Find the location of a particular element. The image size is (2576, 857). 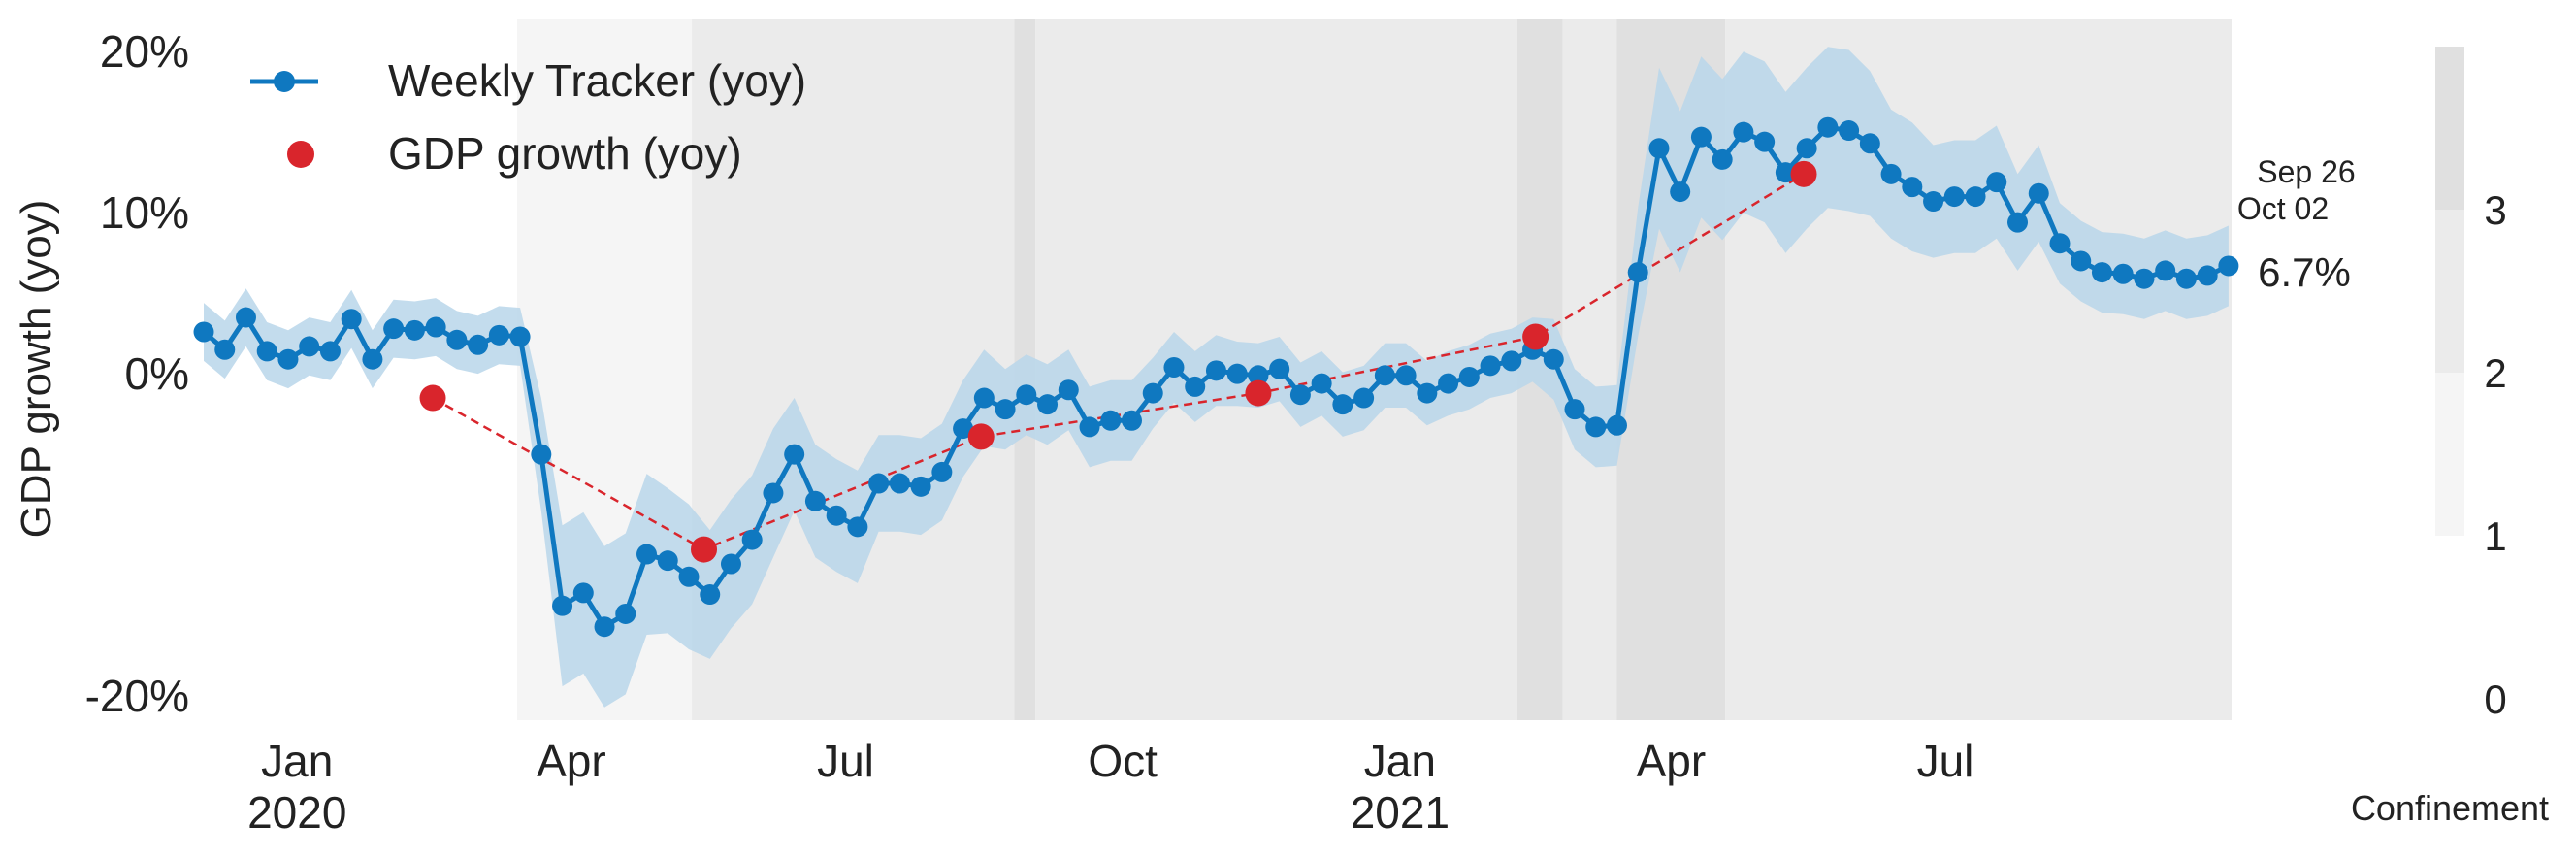

x-tick-year-4: 2021 is located at coordinates (1401, 812).